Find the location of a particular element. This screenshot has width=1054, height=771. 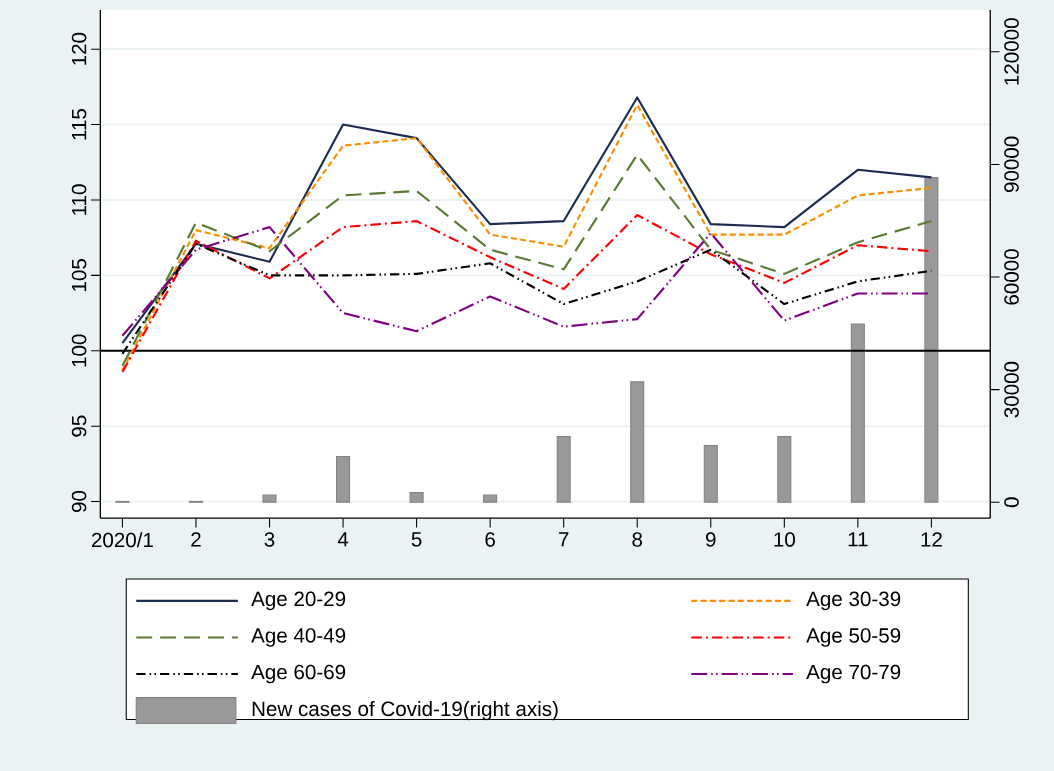

x-tick-label: 12 is located at coordinates (931, 539).